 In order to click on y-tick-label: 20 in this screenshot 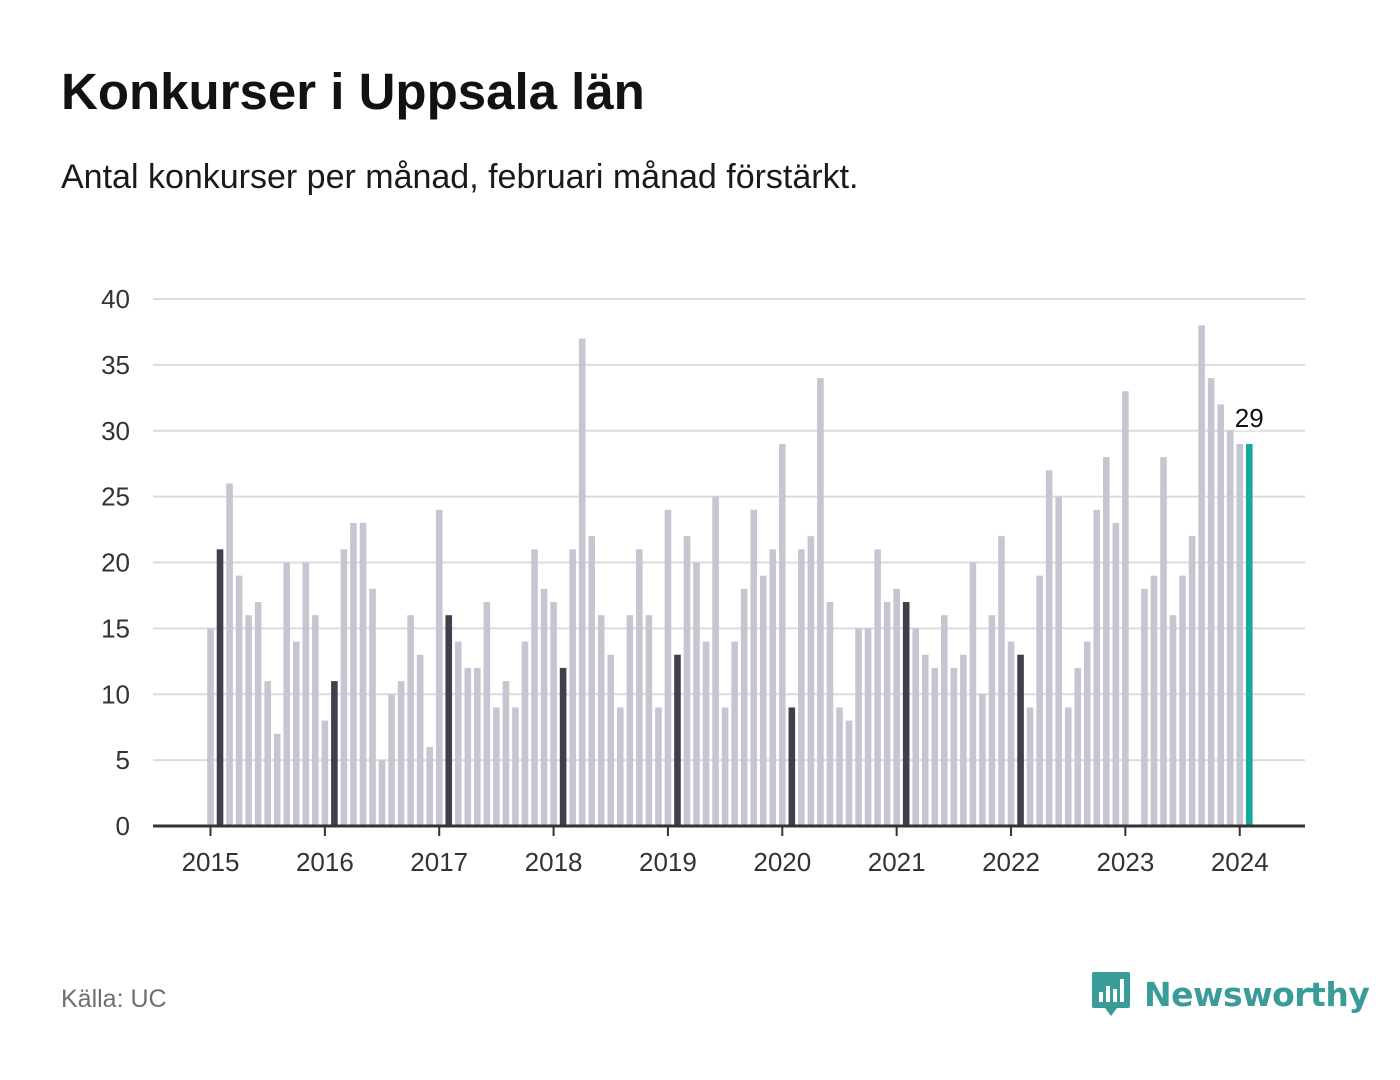, I will do `click(115, 563)`.